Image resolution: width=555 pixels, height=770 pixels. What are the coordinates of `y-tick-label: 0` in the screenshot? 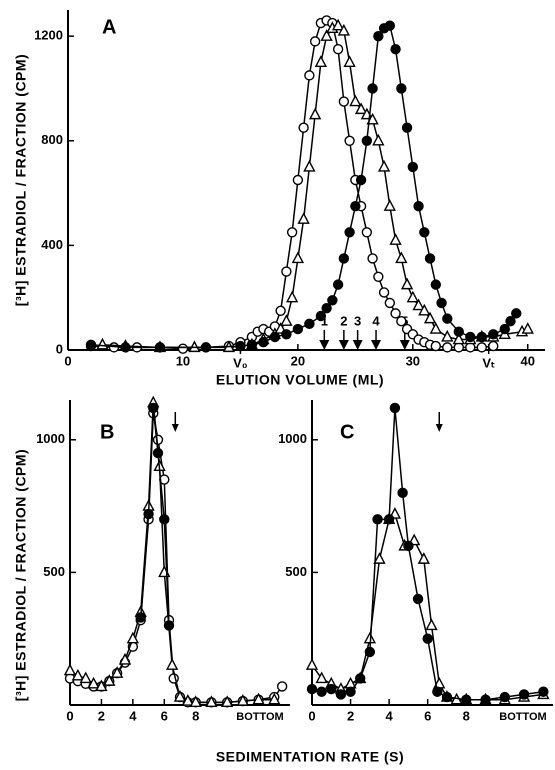 It's located at (59, 348).